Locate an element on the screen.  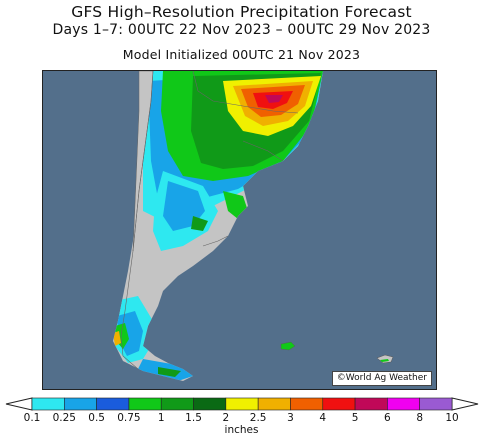
colorbar-tick-label: 4 is located at coordinates (323, 418).